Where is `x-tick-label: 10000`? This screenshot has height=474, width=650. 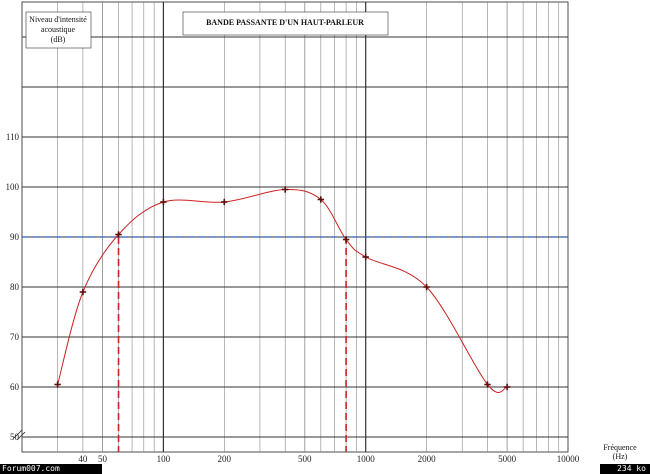
x-tick-label: 10000 is located at coordinates (568, 459).